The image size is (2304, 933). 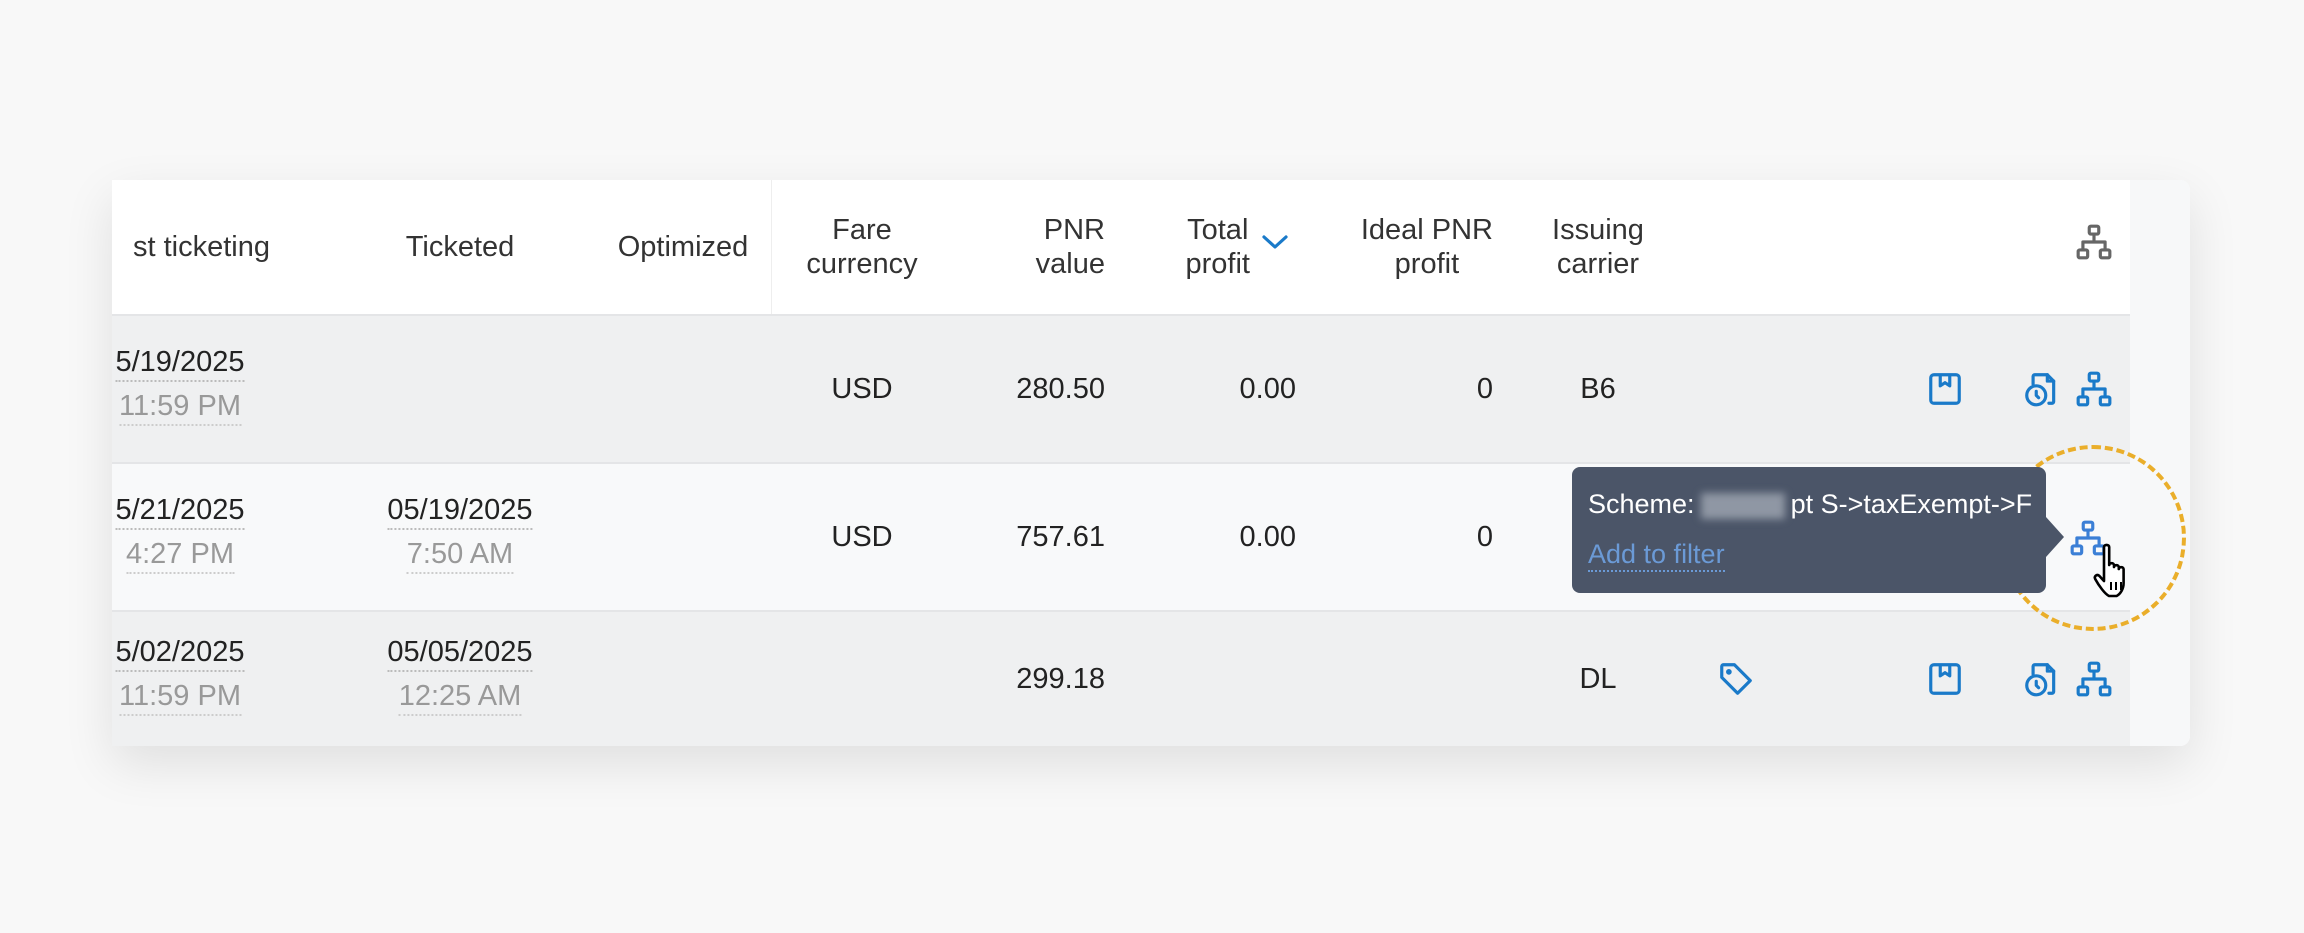 What do you see at coordinates (2109, 570) in the screenshot?
I see `pointer-hand-cursor` at bounding box center [2109, 570].